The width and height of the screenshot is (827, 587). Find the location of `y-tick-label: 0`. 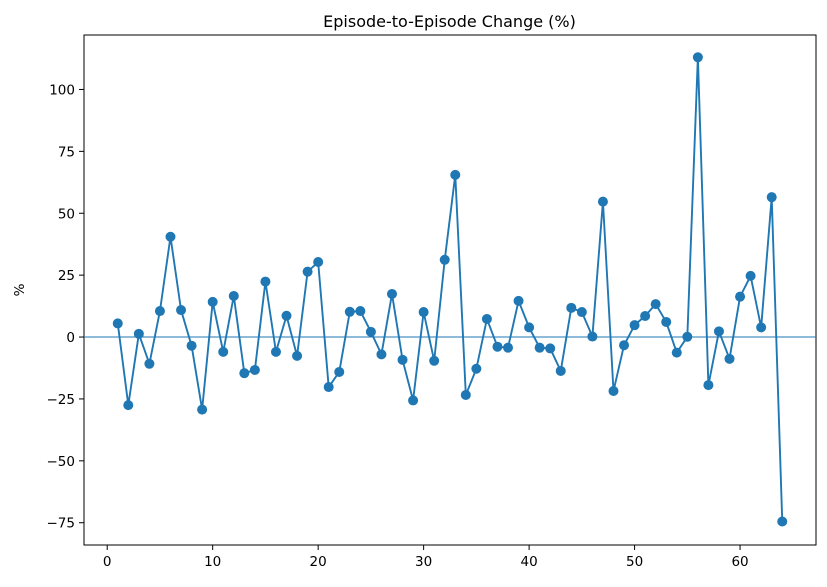

y-tick-label: 0 is located at coordinates (70, 338).